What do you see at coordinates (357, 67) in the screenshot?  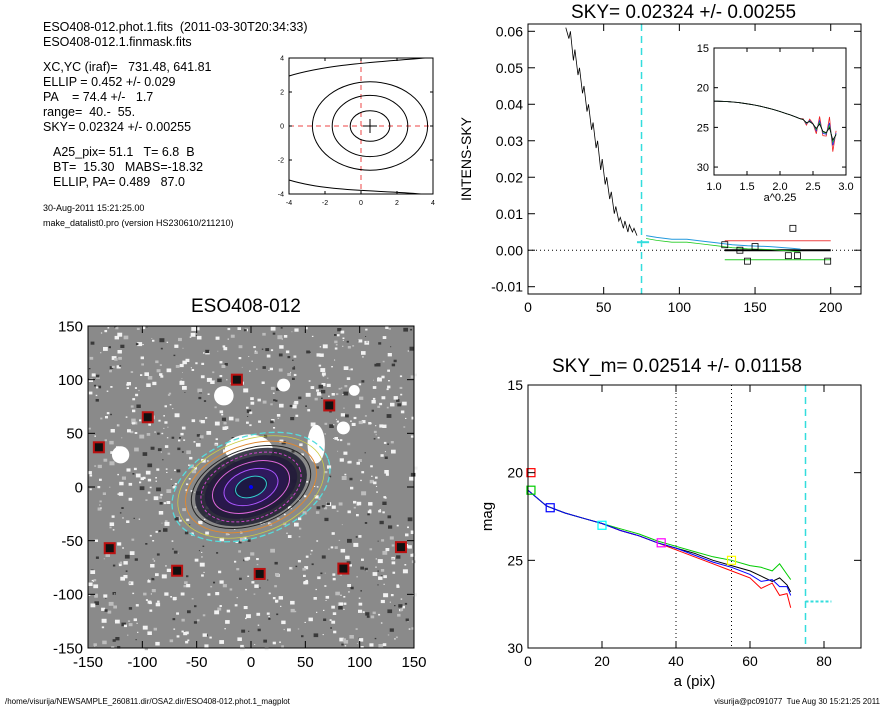 I see `contour-level` at bounding box center [357, 67].